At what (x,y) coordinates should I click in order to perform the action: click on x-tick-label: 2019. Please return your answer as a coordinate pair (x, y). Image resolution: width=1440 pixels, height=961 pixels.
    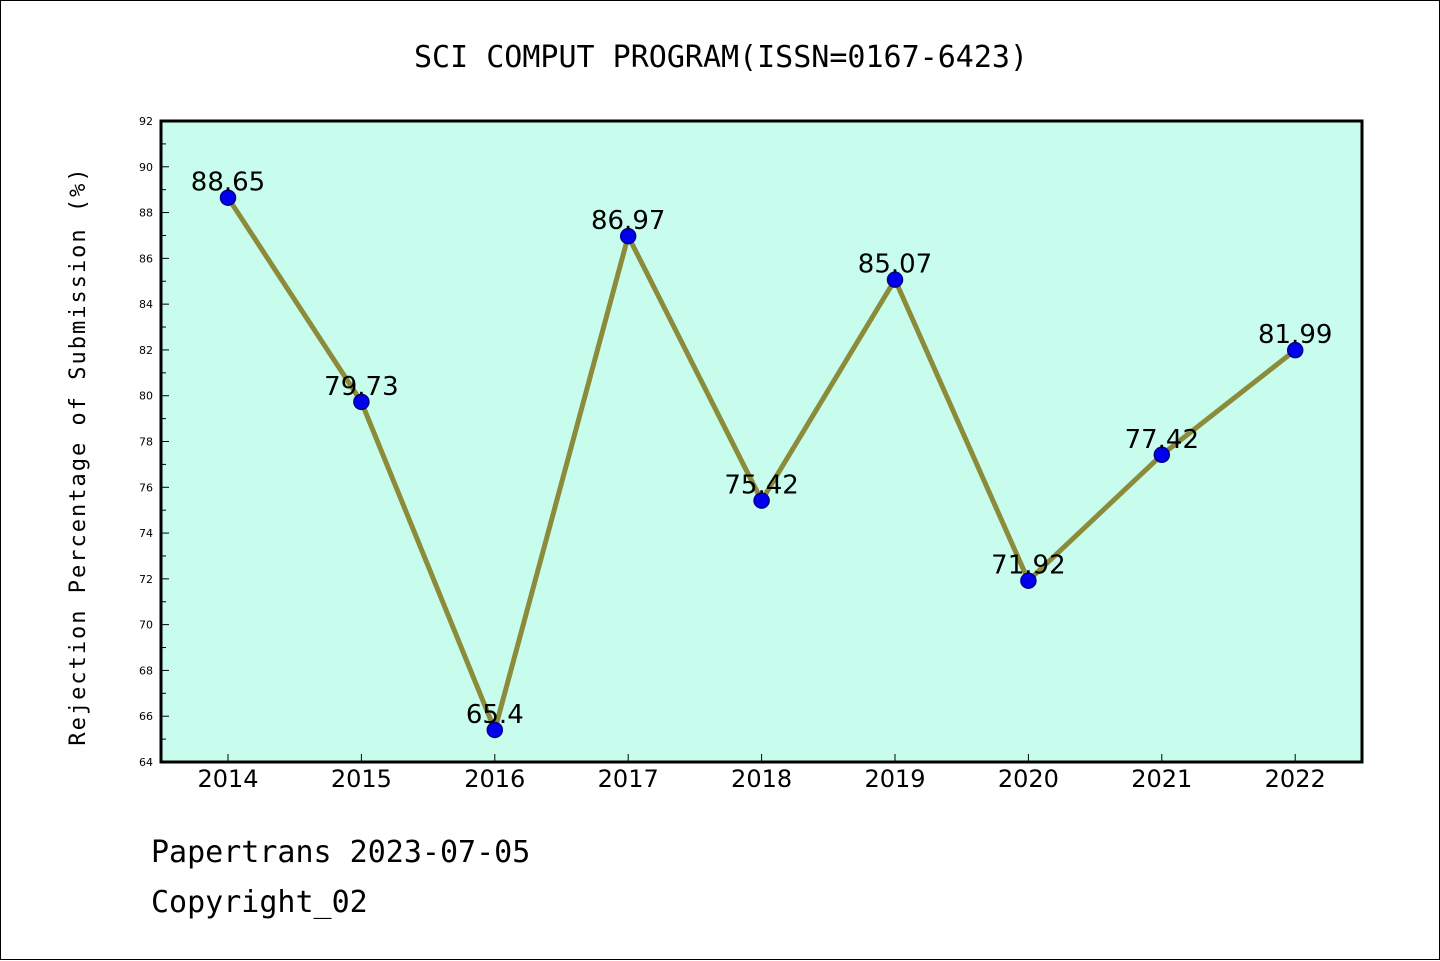
    Looking at the image, I should click on (894, 779).